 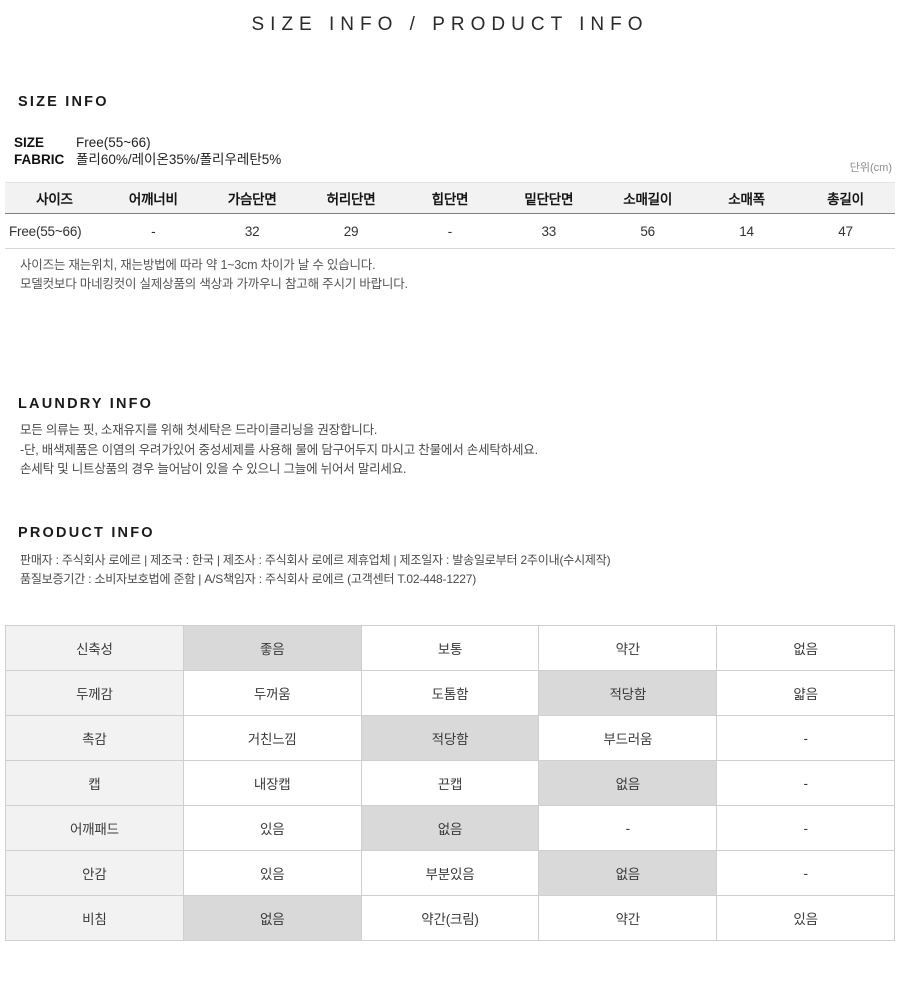 I want to click on size-table-cell: 14, so click(x=746, y=231).